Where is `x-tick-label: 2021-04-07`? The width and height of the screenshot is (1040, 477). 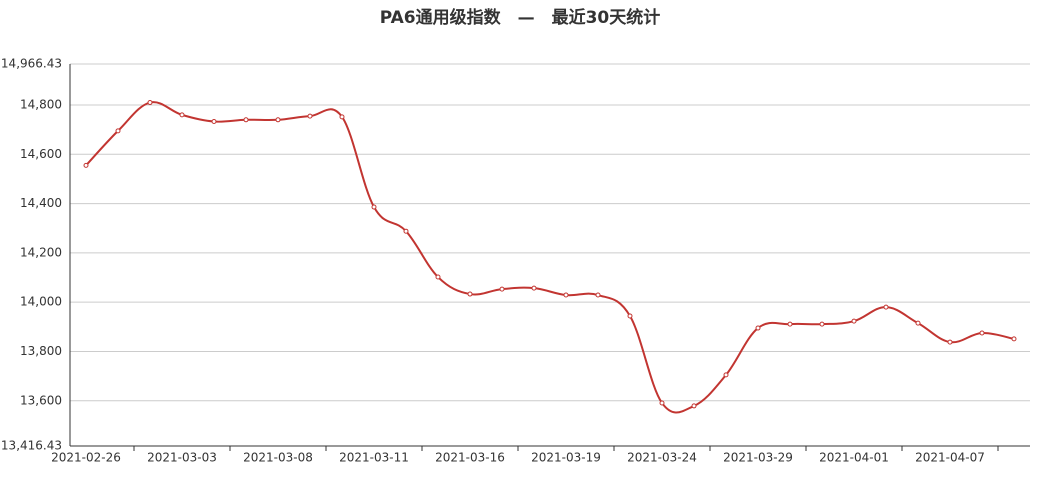
x-tick-label: 2021-04-07 is located at coordinates (950, 458).